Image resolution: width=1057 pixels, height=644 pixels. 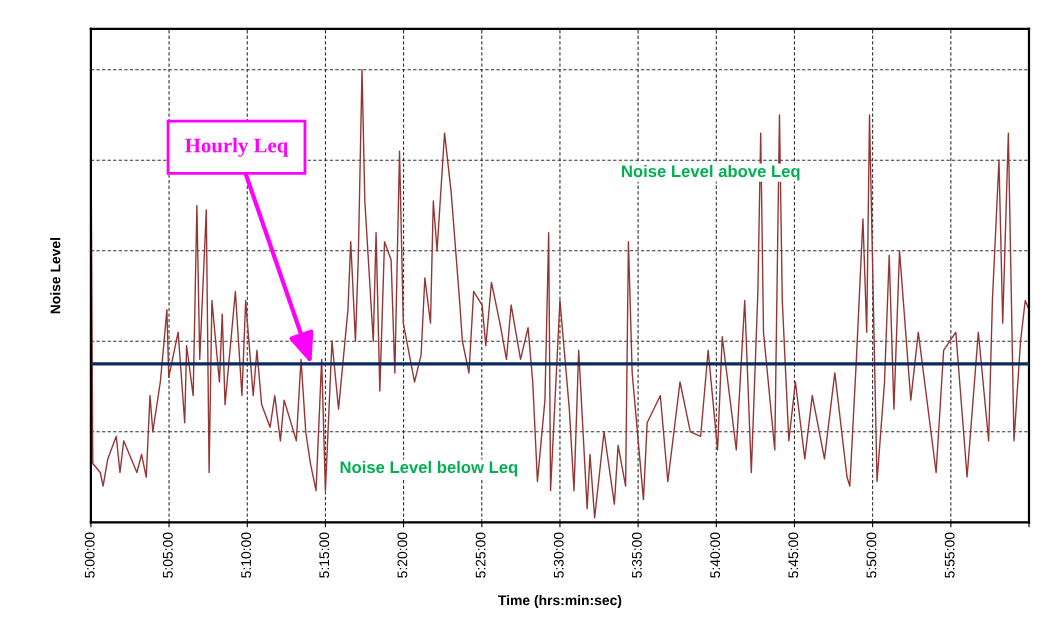 What do you see at coordinates (636, 555) in the screenshot?
I see `x-tick-label: 5:35:00` at bounding box center [636, 555].